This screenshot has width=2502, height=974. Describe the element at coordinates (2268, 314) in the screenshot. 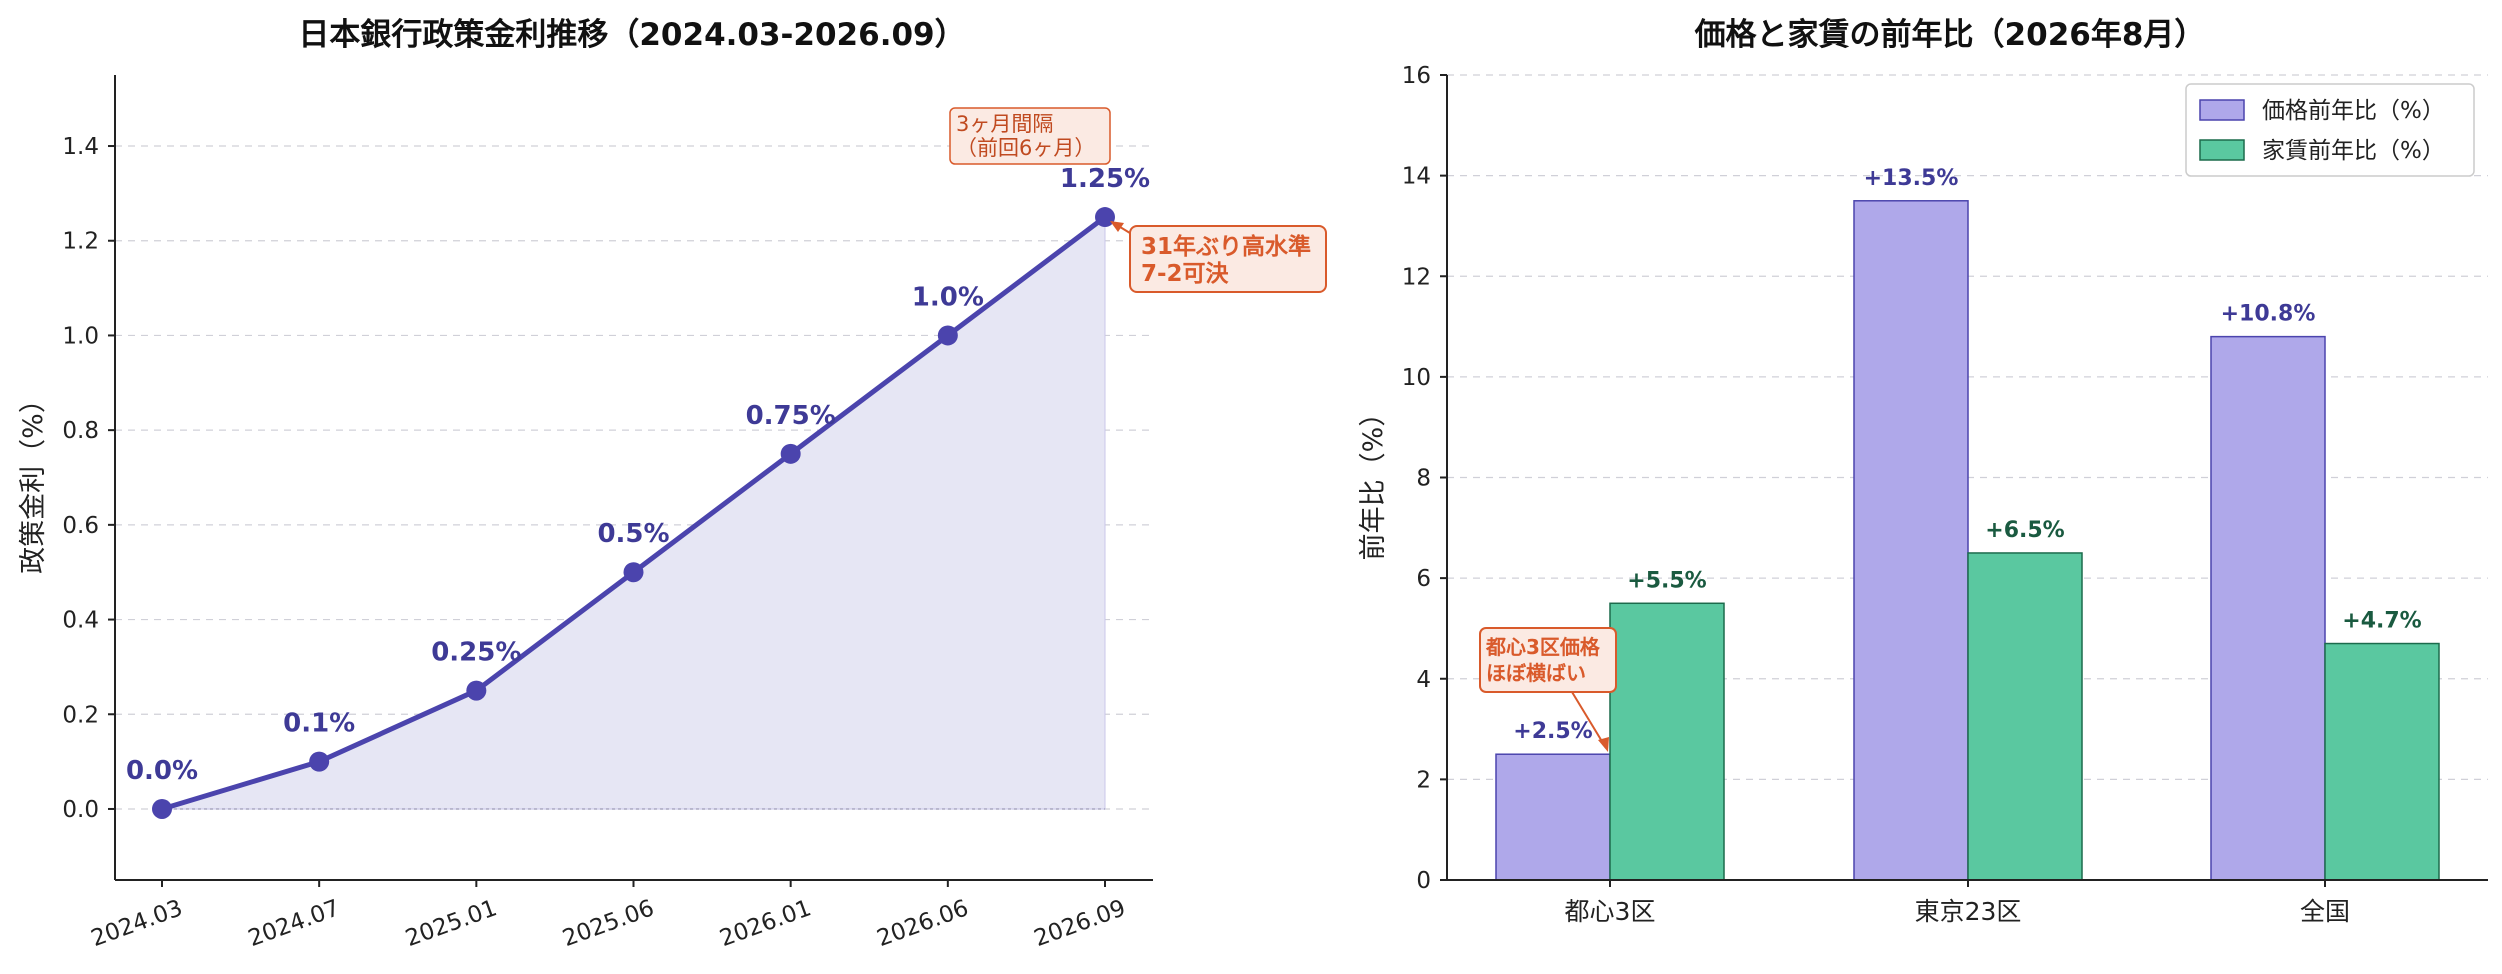

I see `price-value-label: +10.8%` at that location.